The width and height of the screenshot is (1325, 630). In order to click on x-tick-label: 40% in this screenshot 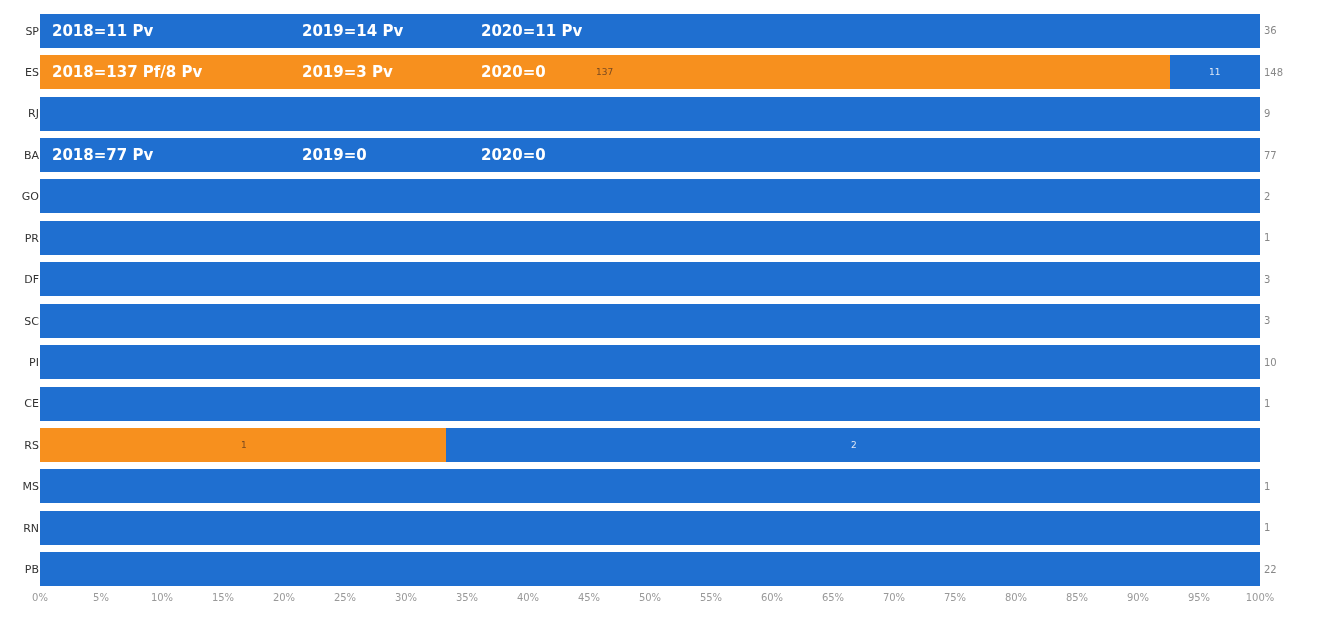, I will do `click(528, 597)`.